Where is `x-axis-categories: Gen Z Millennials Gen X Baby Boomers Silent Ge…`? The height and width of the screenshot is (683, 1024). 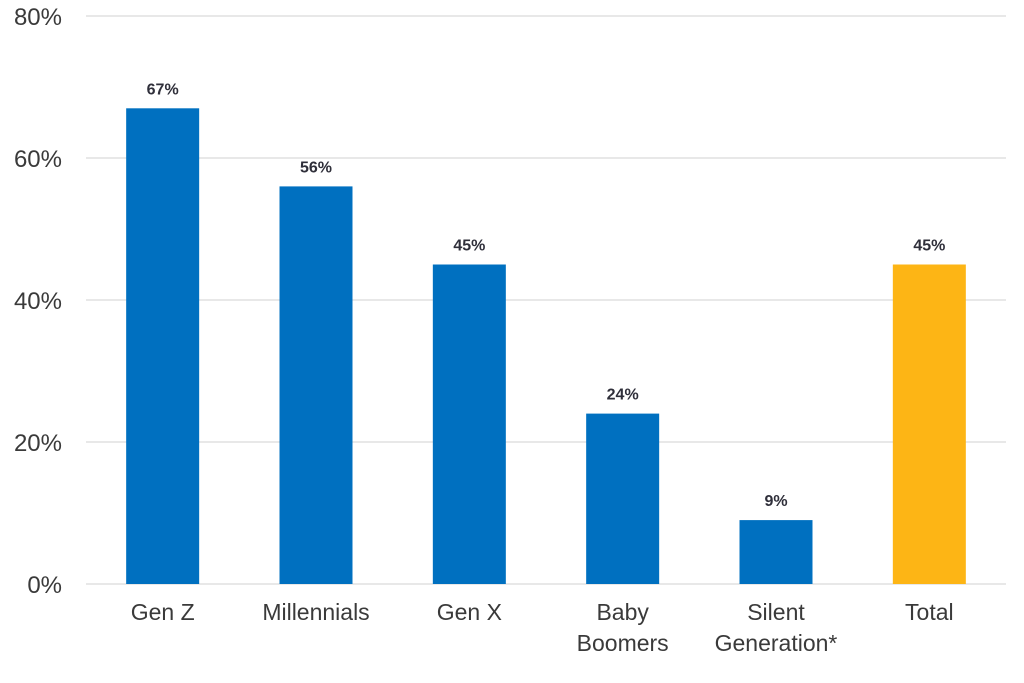 x-axis-categories: Gen Z Millennials Gen X Baby Boomers Silent Ge… is located at coordinates (542, 627).